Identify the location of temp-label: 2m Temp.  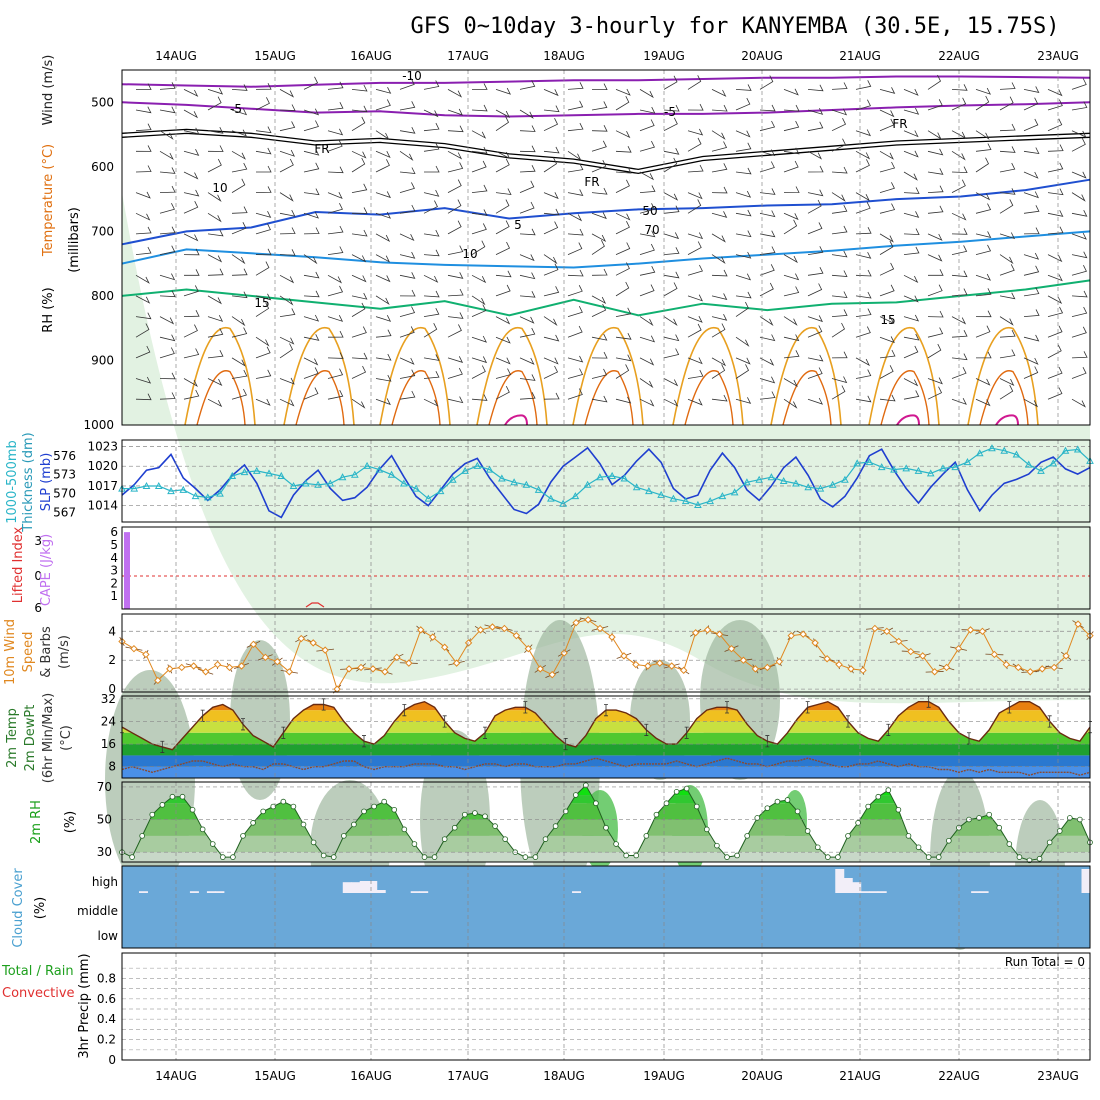
(12, 738).